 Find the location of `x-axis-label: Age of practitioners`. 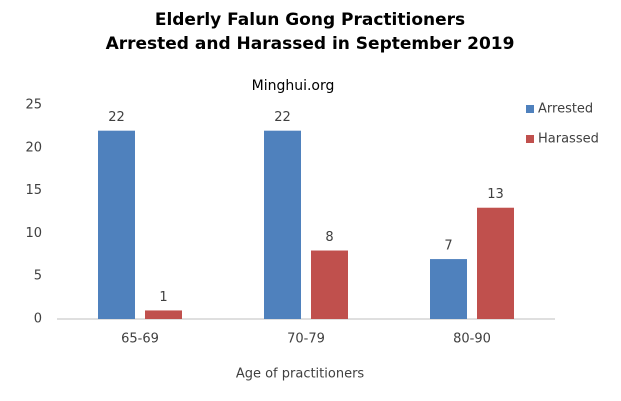

x-axis-label: Age of practitioners is located at coordinates (300, 374).